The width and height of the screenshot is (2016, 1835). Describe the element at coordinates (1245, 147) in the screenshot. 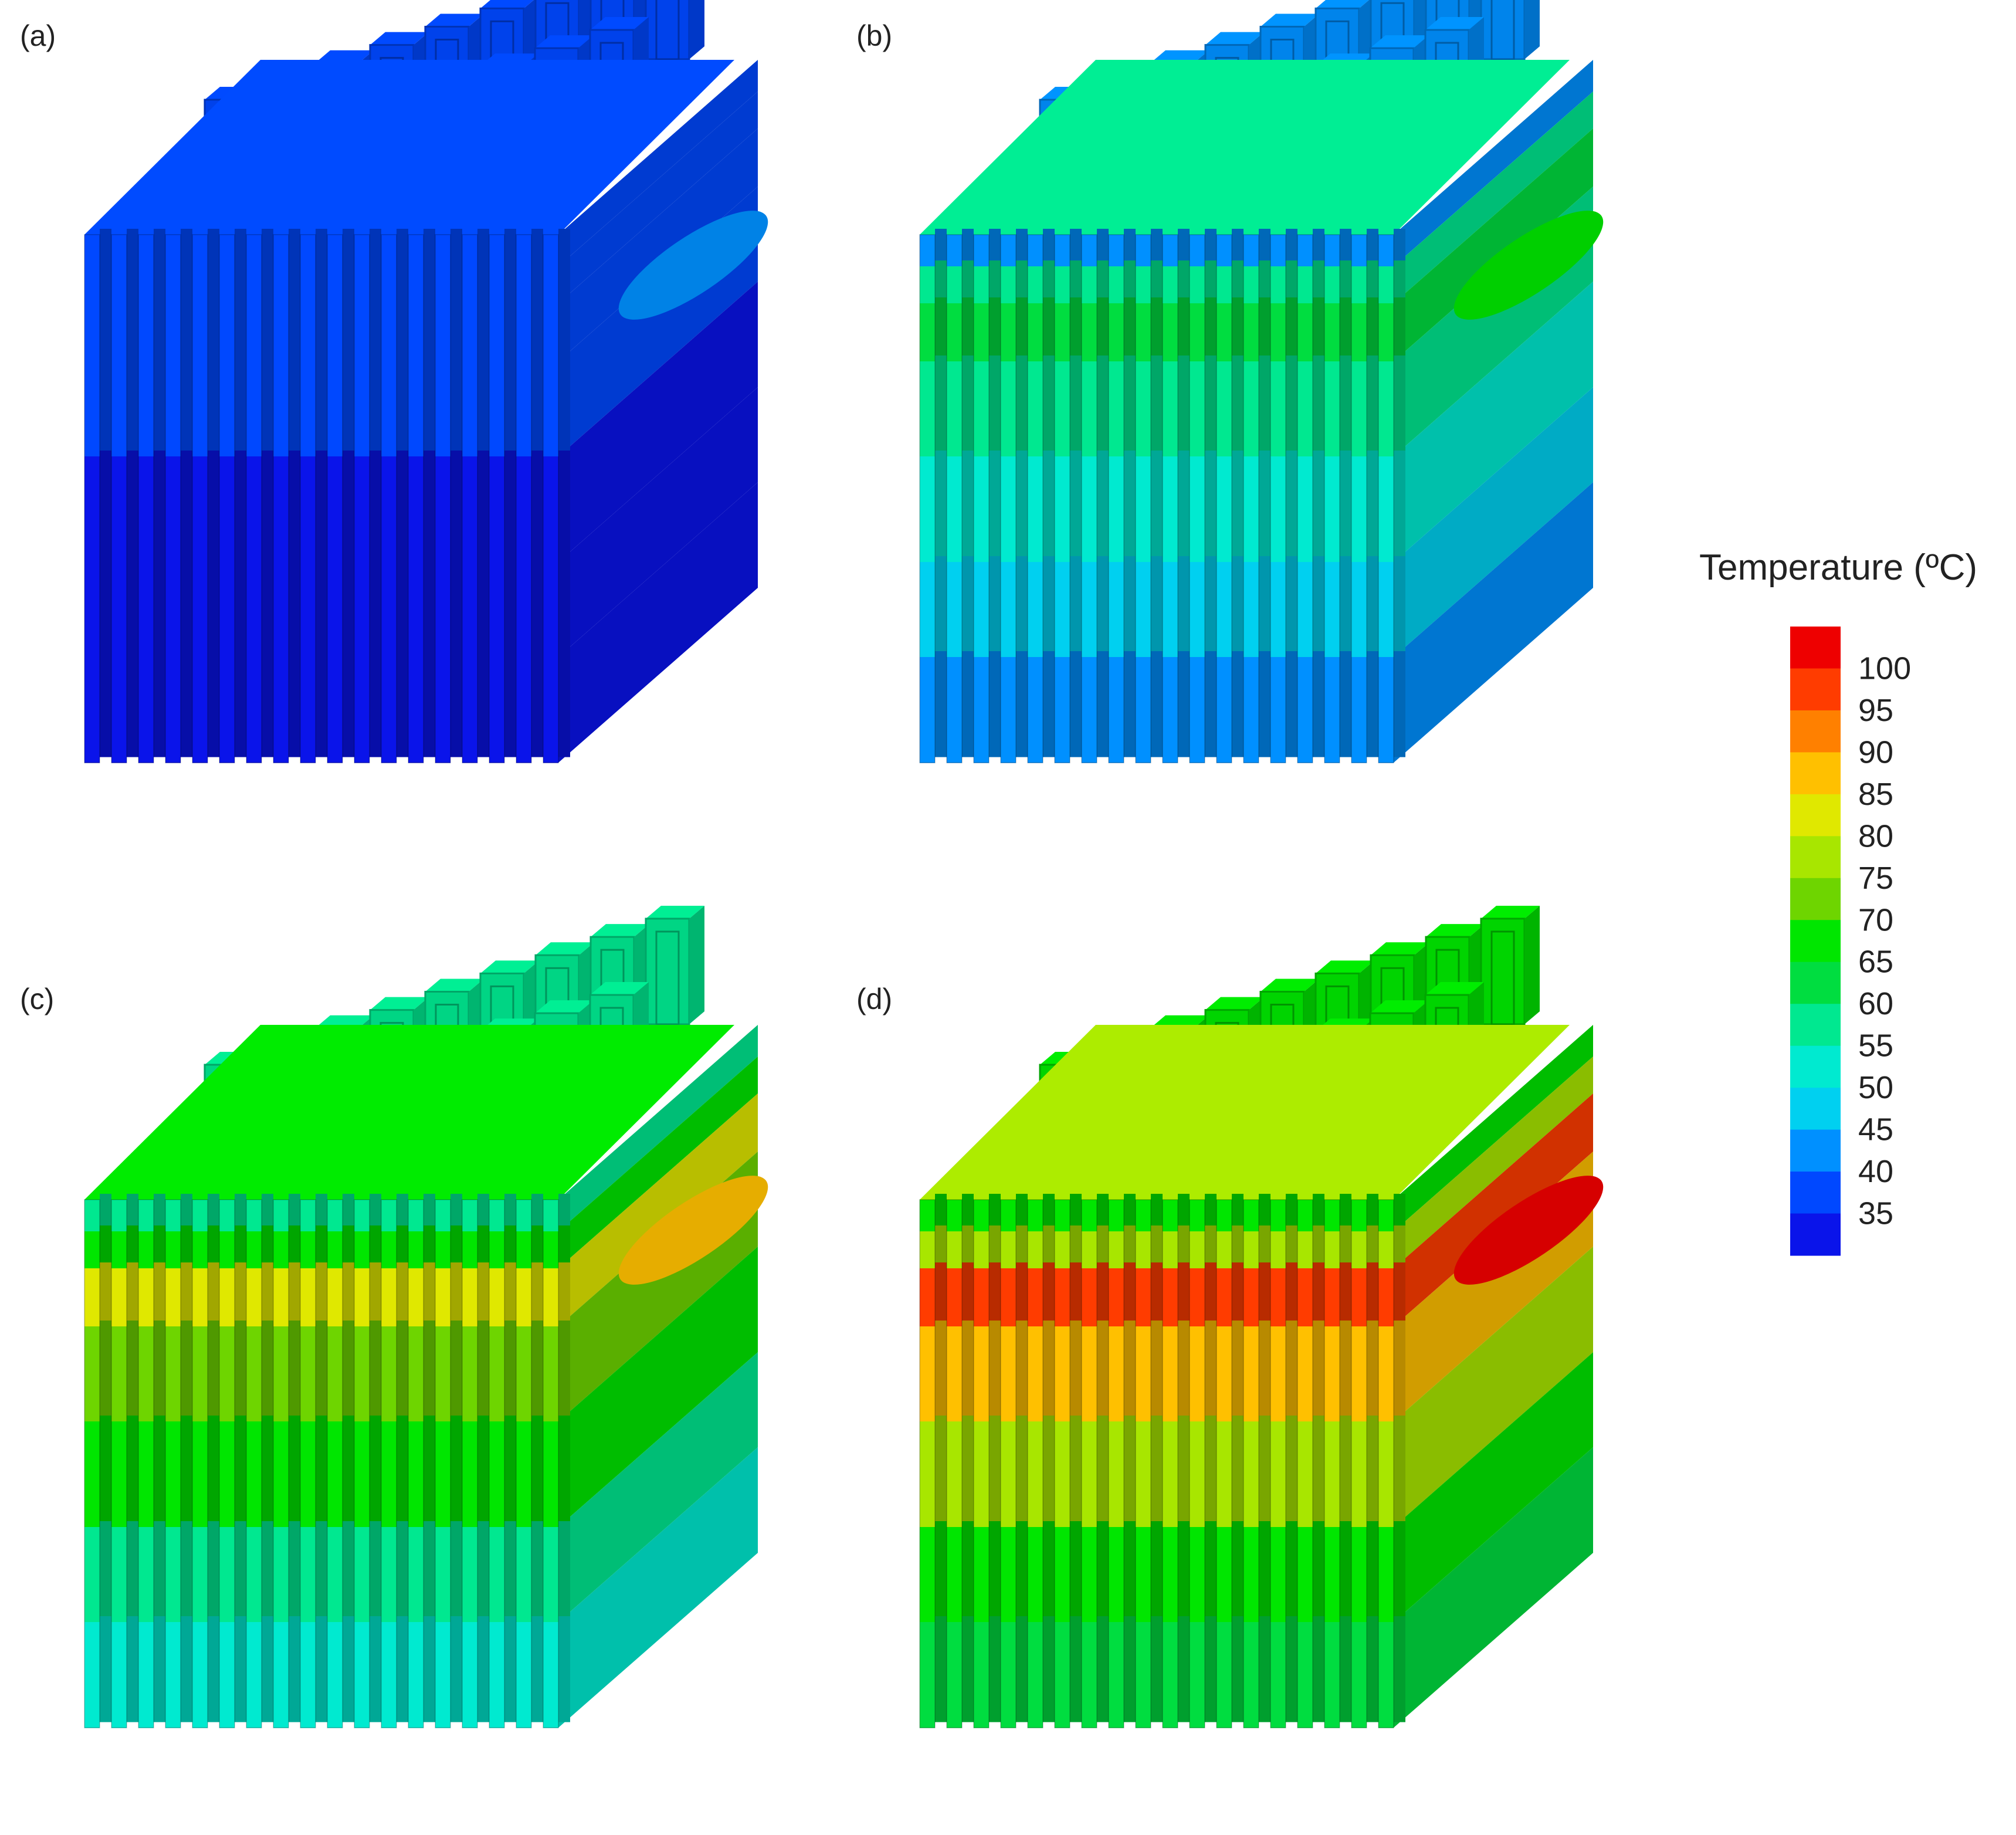

I see `pack-top-face` at that location.